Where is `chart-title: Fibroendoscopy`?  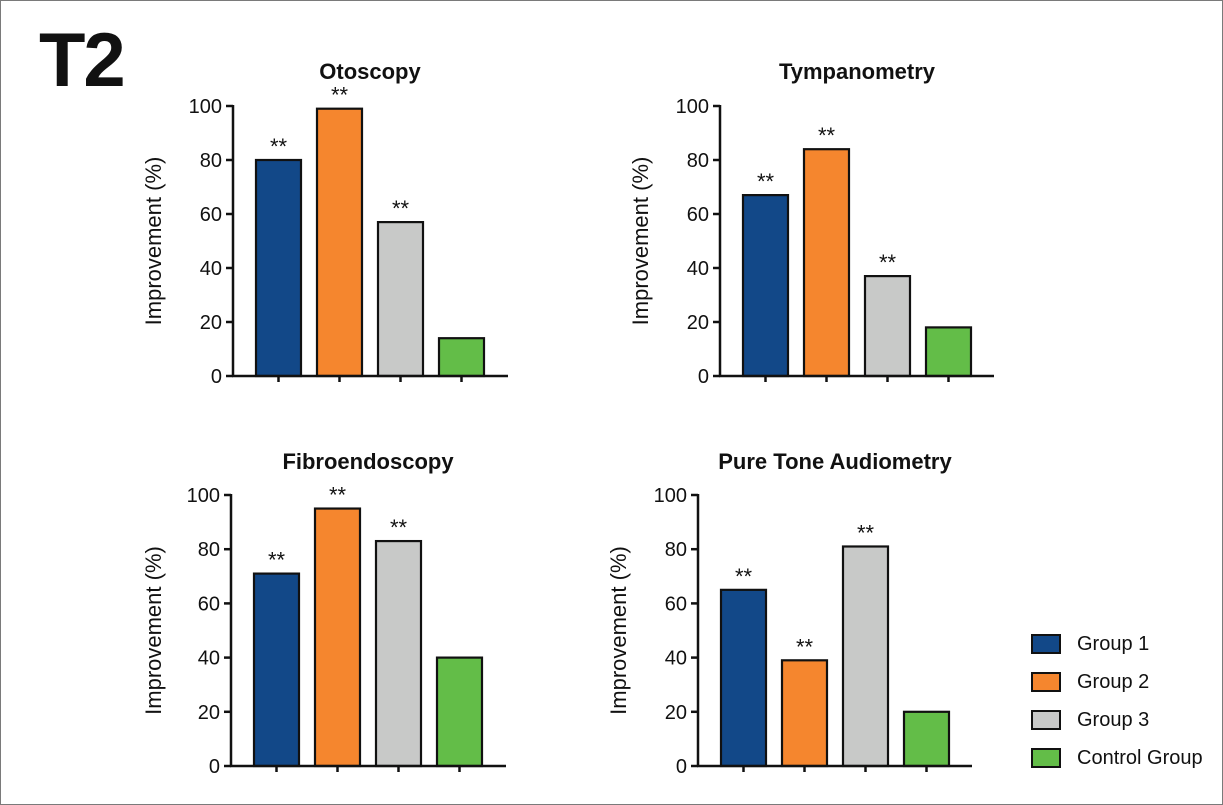 chart-title: Fibroendoscopy is located at coordinates (368, 461).